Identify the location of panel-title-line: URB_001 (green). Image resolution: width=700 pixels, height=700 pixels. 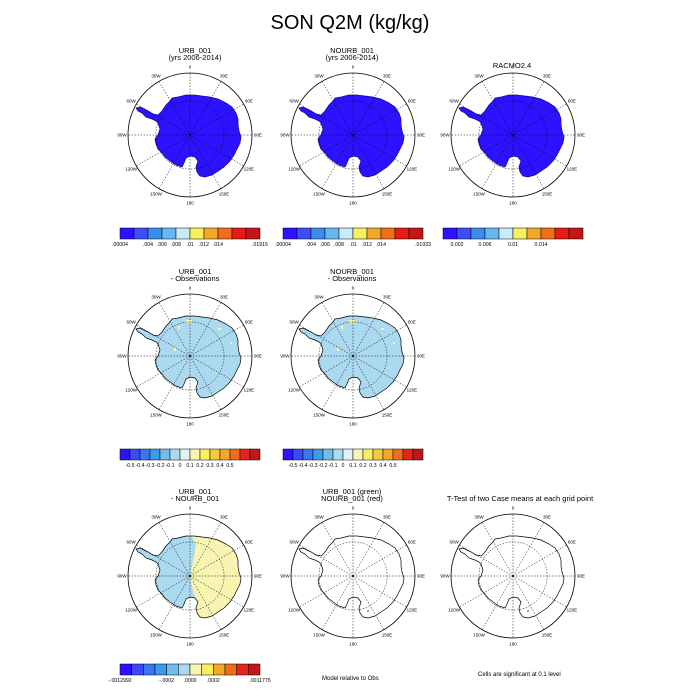
(352, 491).